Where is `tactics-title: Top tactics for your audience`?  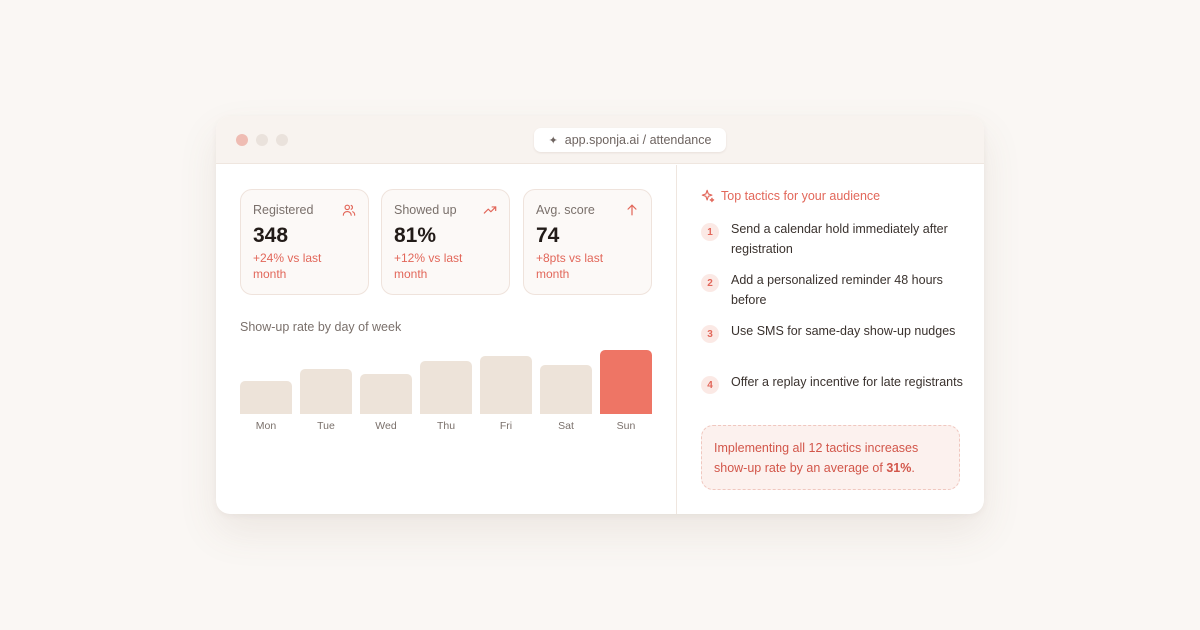 tactics-title: Top tactics for your audience is located at coordinates (801, 196).